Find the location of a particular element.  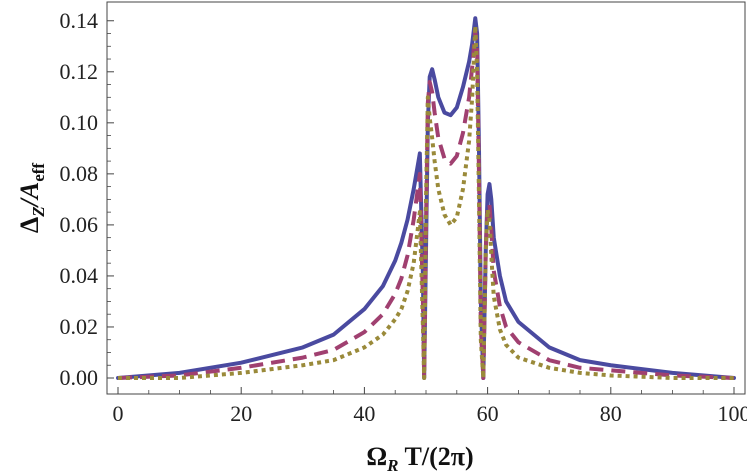

y-axis-label-main: Δ is located at coordinates (29, 225).